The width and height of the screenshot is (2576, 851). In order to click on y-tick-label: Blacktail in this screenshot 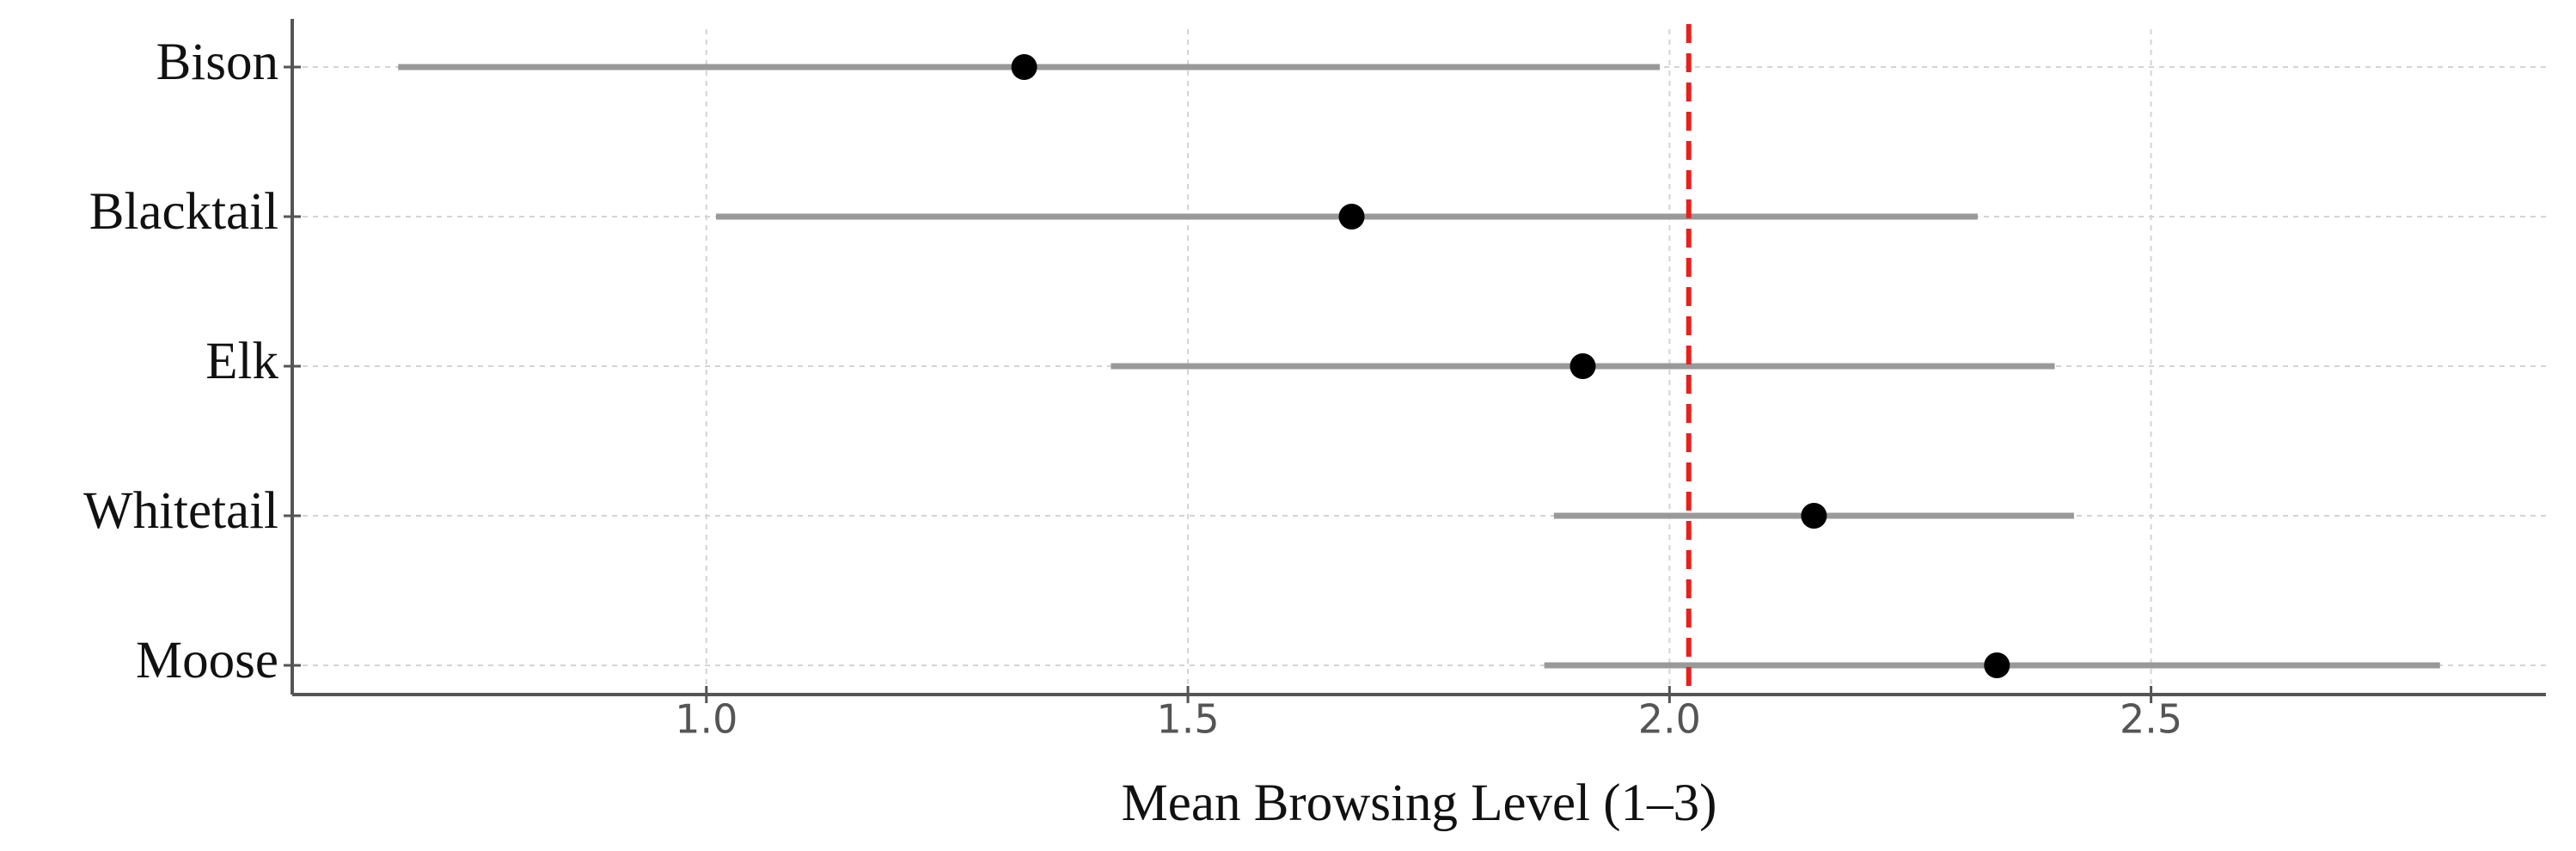, I will do `click(183, 212)`.